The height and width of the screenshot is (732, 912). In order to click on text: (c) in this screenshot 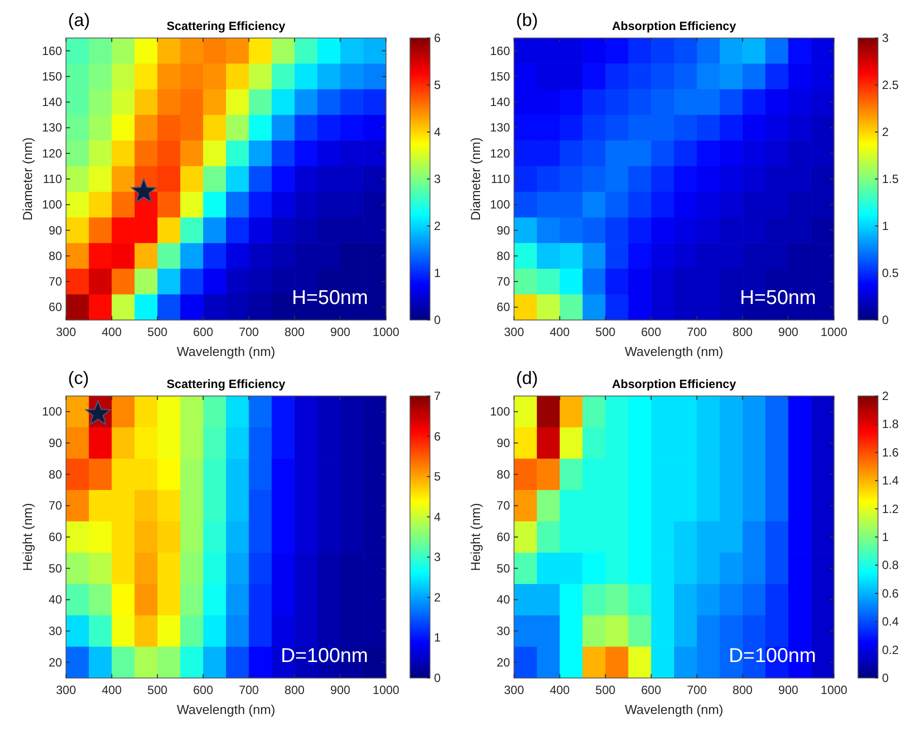, I will do `click(78, 378)`.